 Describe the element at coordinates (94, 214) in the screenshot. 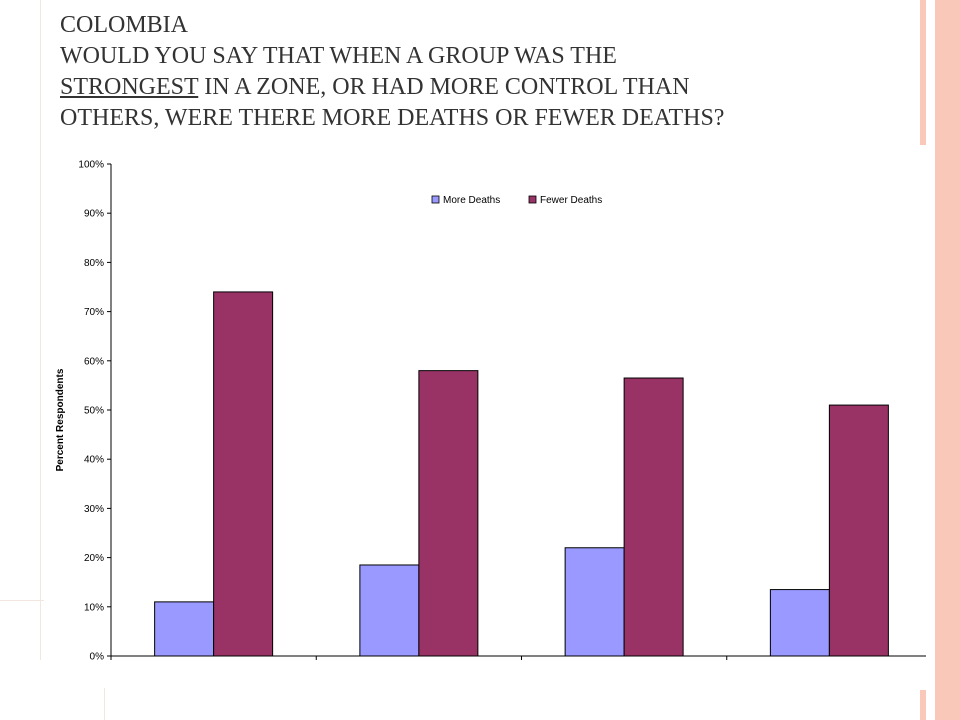

I see `y-tick-label: 90%` at that location.